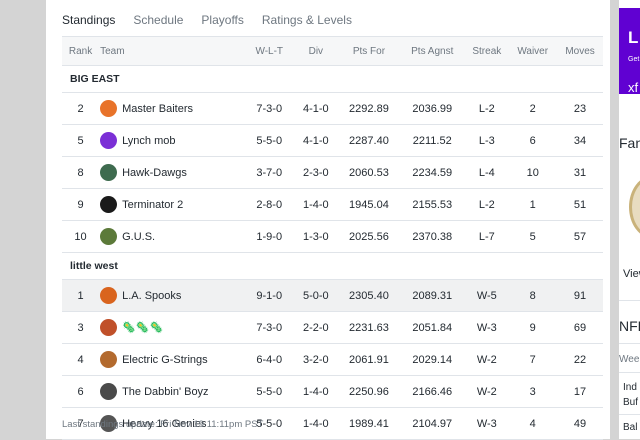 This screenshot has width=640, height=440. What do you see at coordinates (172, 51) in the screenshot?
I see `col-team: Team` at bounding box center [172, 51].